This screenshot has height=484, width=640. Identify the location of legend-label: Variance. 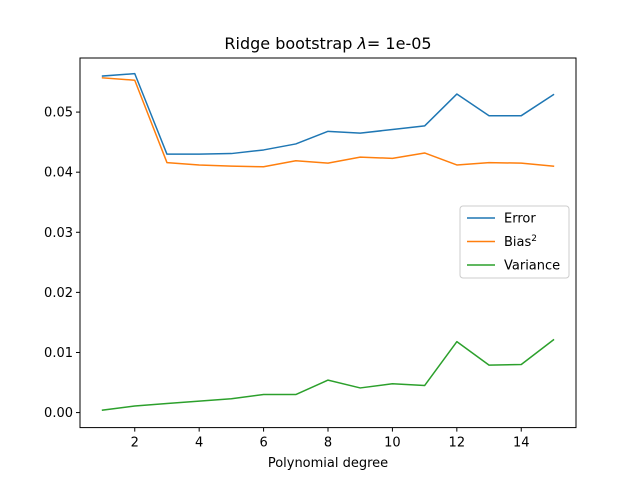
(532, 266).